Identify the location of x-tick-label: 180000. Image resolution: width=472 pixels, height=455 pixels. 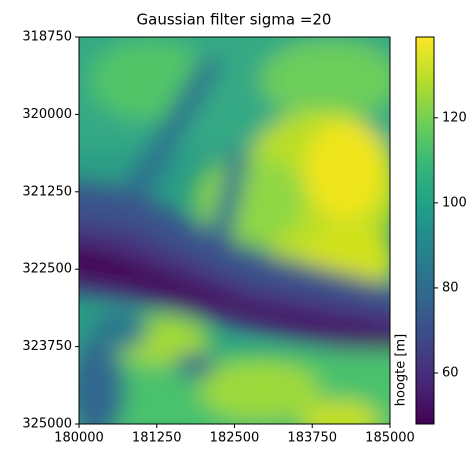
(79, 438).